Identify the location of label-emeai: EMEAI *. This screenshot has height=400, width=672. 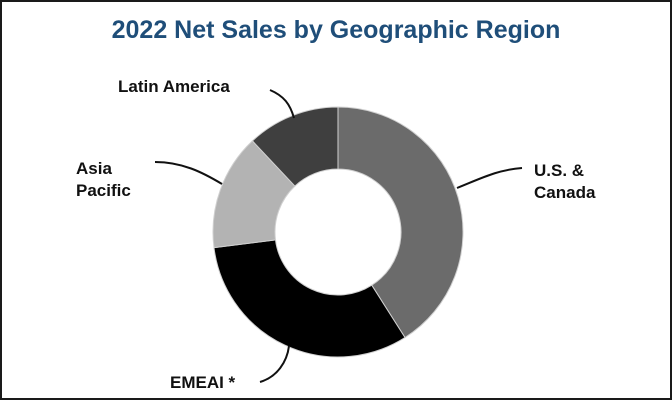
(203, 382).